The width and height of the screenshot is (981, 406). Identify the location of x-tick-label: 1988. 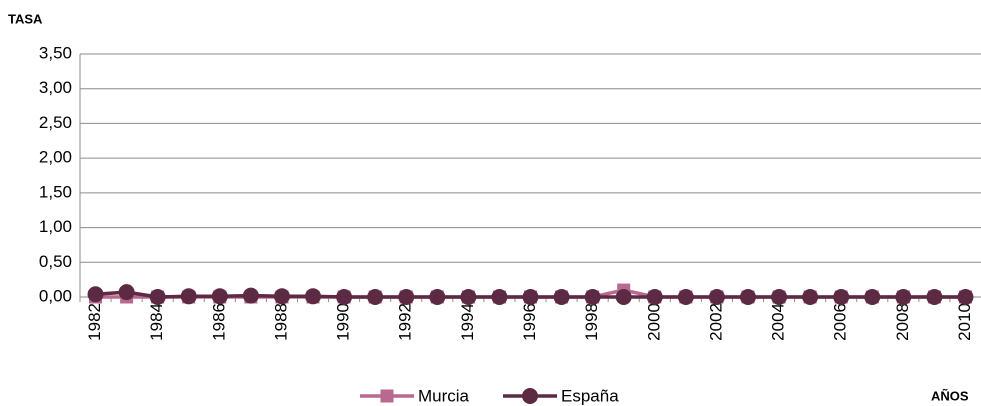
(280, 322).